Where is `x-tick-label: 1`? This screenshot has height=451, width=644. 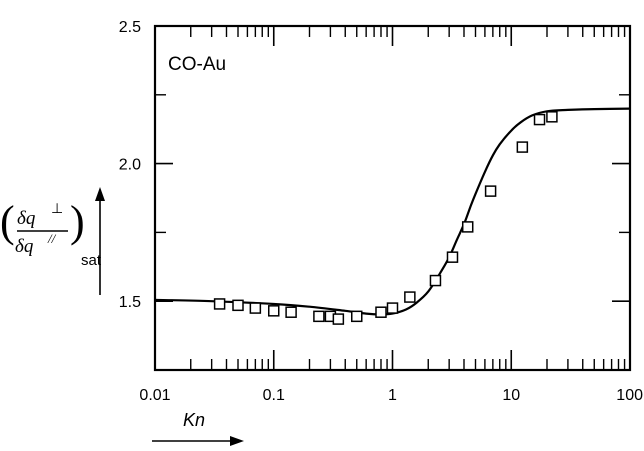 x-tick-label: 1 is located at coordinates (392, 395).